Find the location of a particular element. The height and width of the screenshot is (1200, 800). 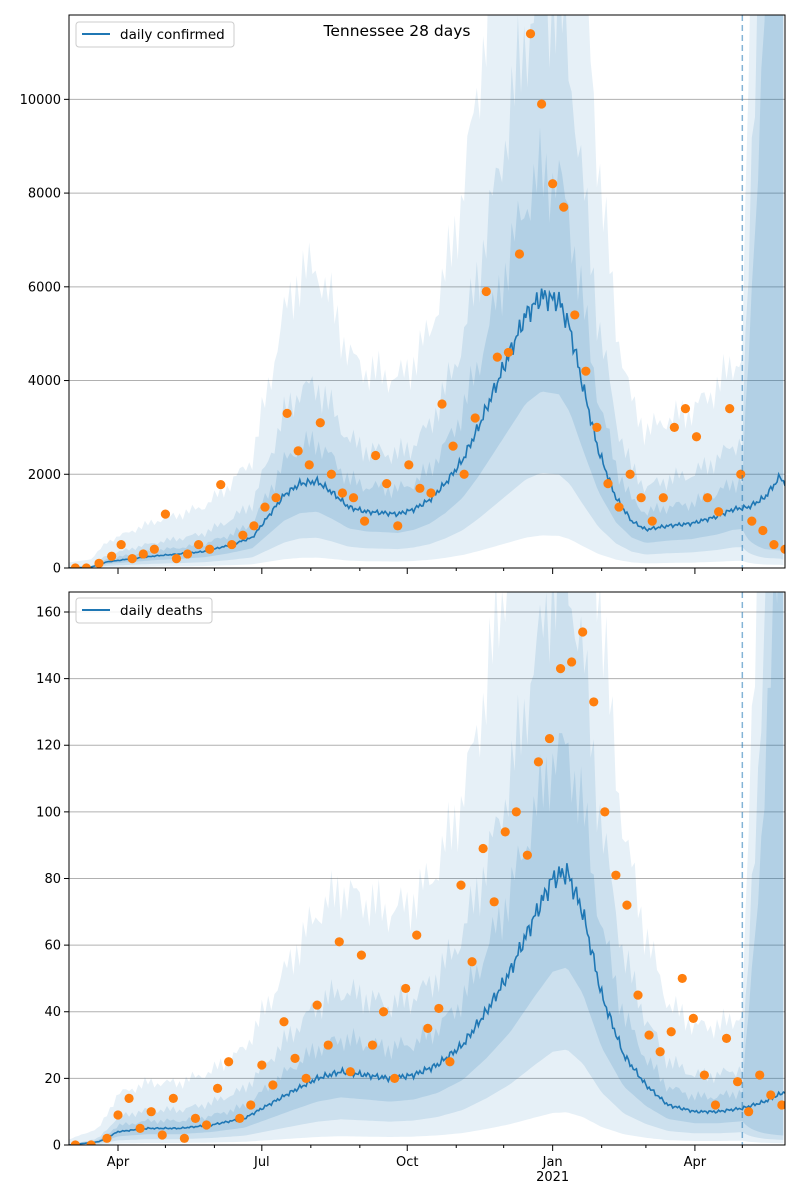

chart-title: Tennessee 28 days is located at coordinates (397, 31).